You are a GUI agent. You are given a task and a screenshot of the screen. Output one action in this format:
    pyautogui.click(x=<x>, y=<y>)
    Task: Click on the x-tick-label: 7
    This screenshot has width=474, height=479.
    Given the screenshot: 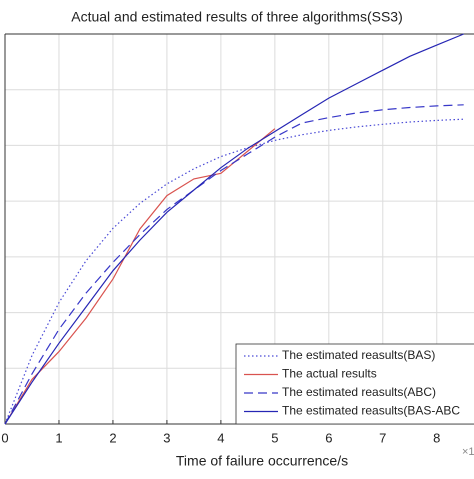 What is the action you would take?
    pyautogui.click(x=382, y=437)
    